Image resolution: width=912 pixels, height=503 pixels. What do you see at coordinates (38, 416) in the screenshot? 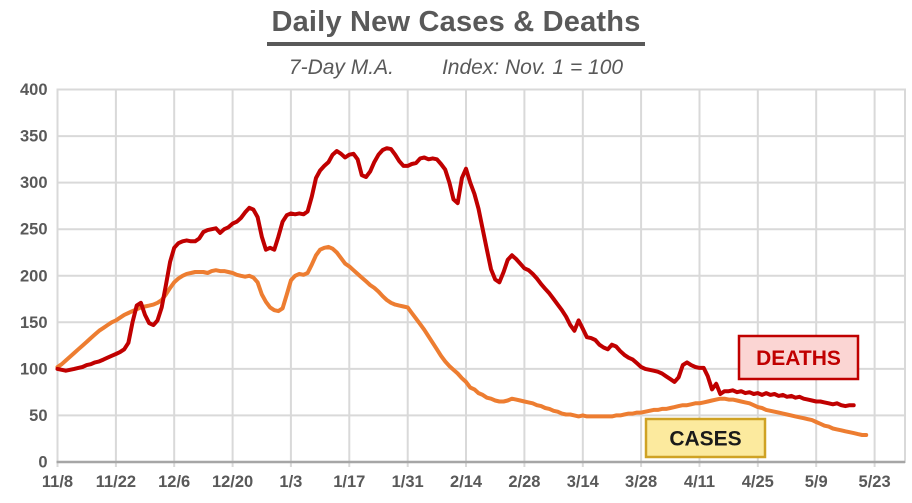
I see `y-tick-label: 50` at bounding box center [38, 416].